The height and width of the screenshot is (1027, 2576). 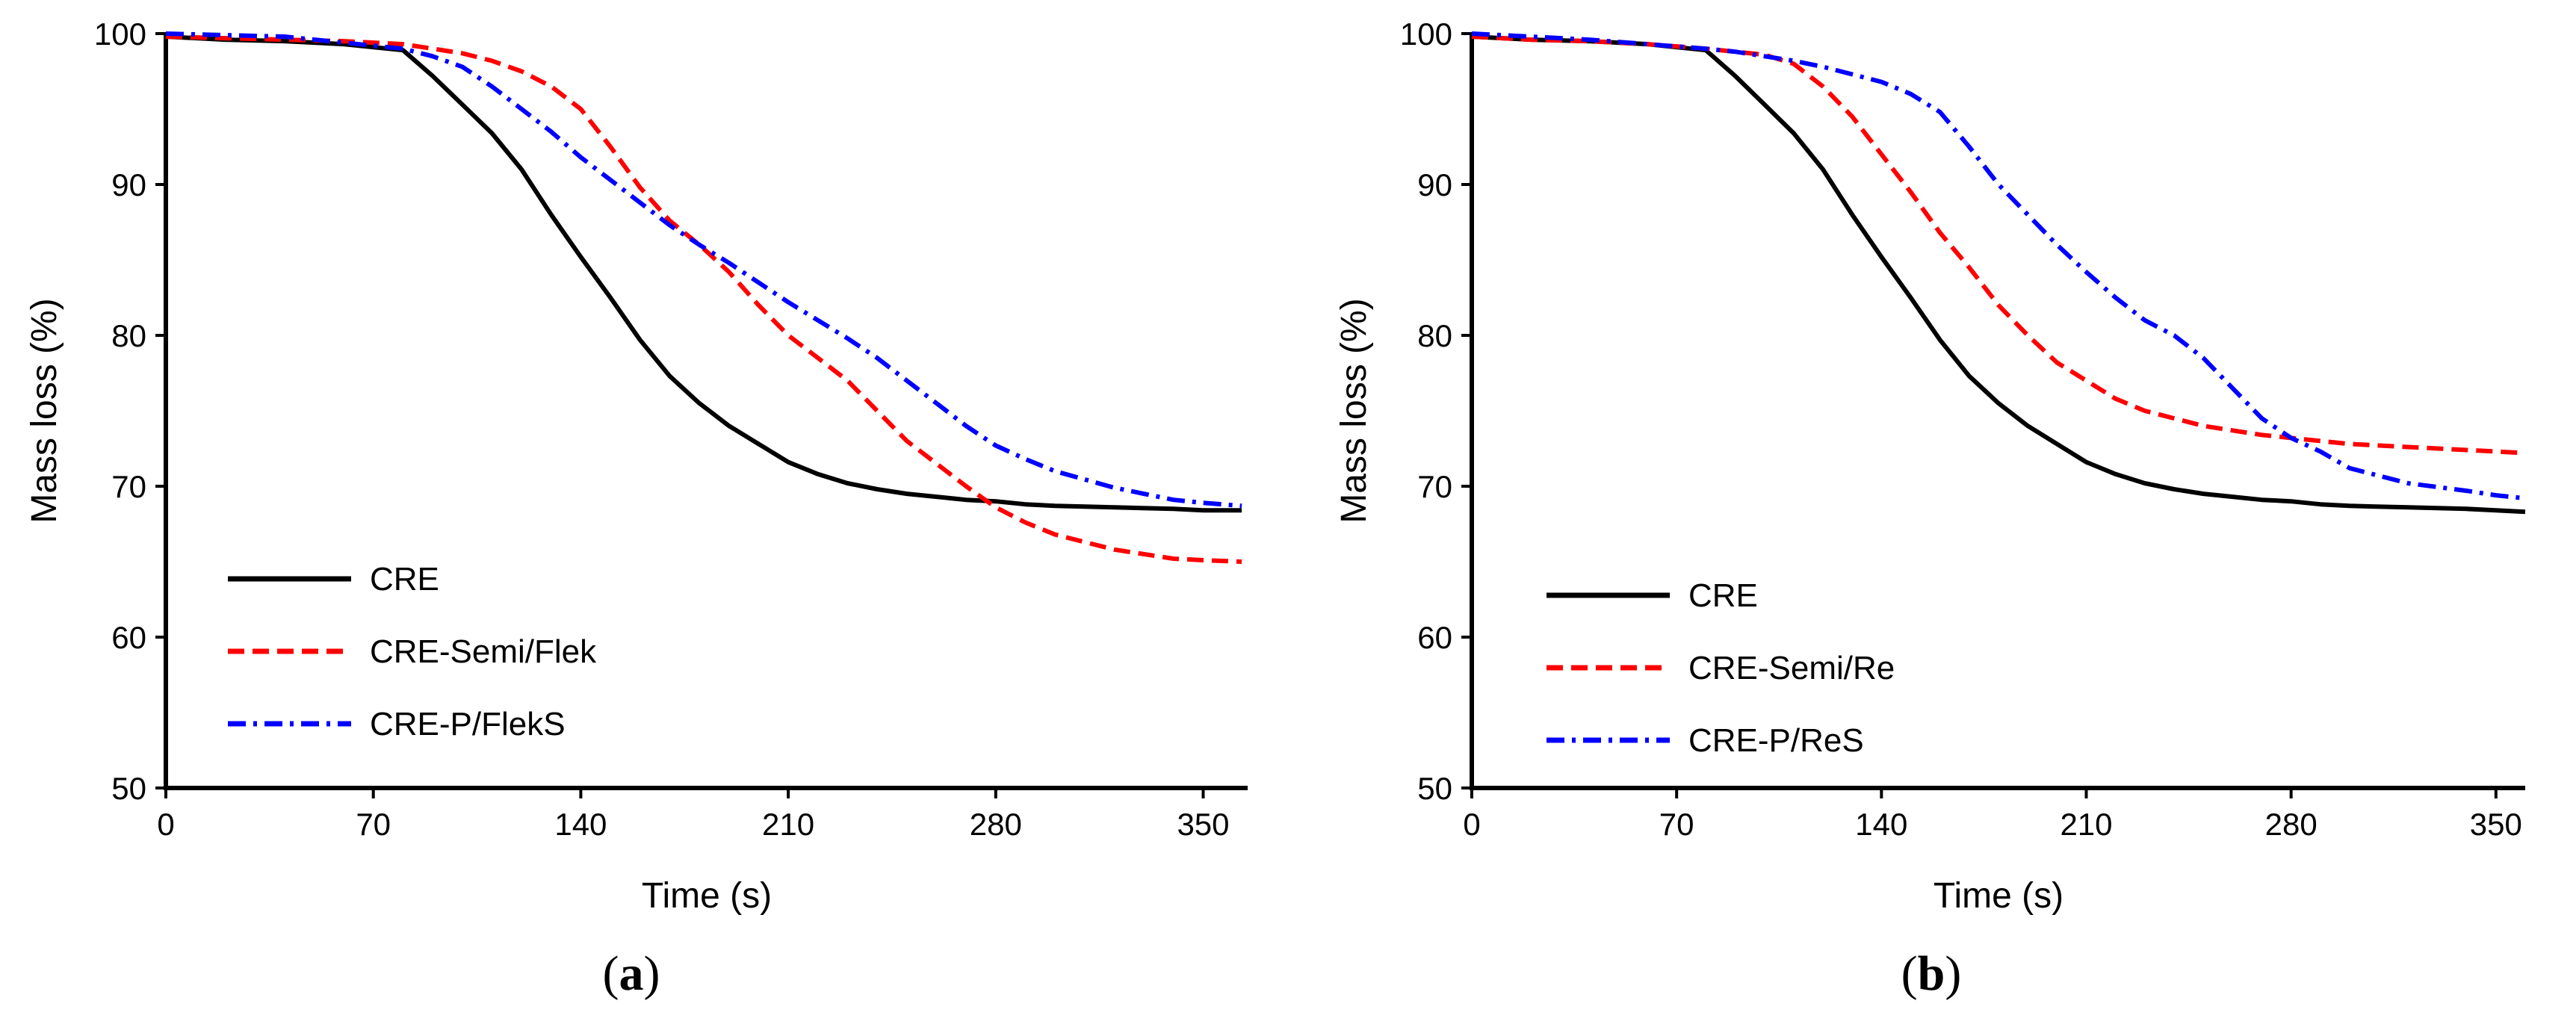 What do you see at coordinates (1931, 973) in the screenshot?
I see `panel-label: (b)` at bounding box center [1931, 973].